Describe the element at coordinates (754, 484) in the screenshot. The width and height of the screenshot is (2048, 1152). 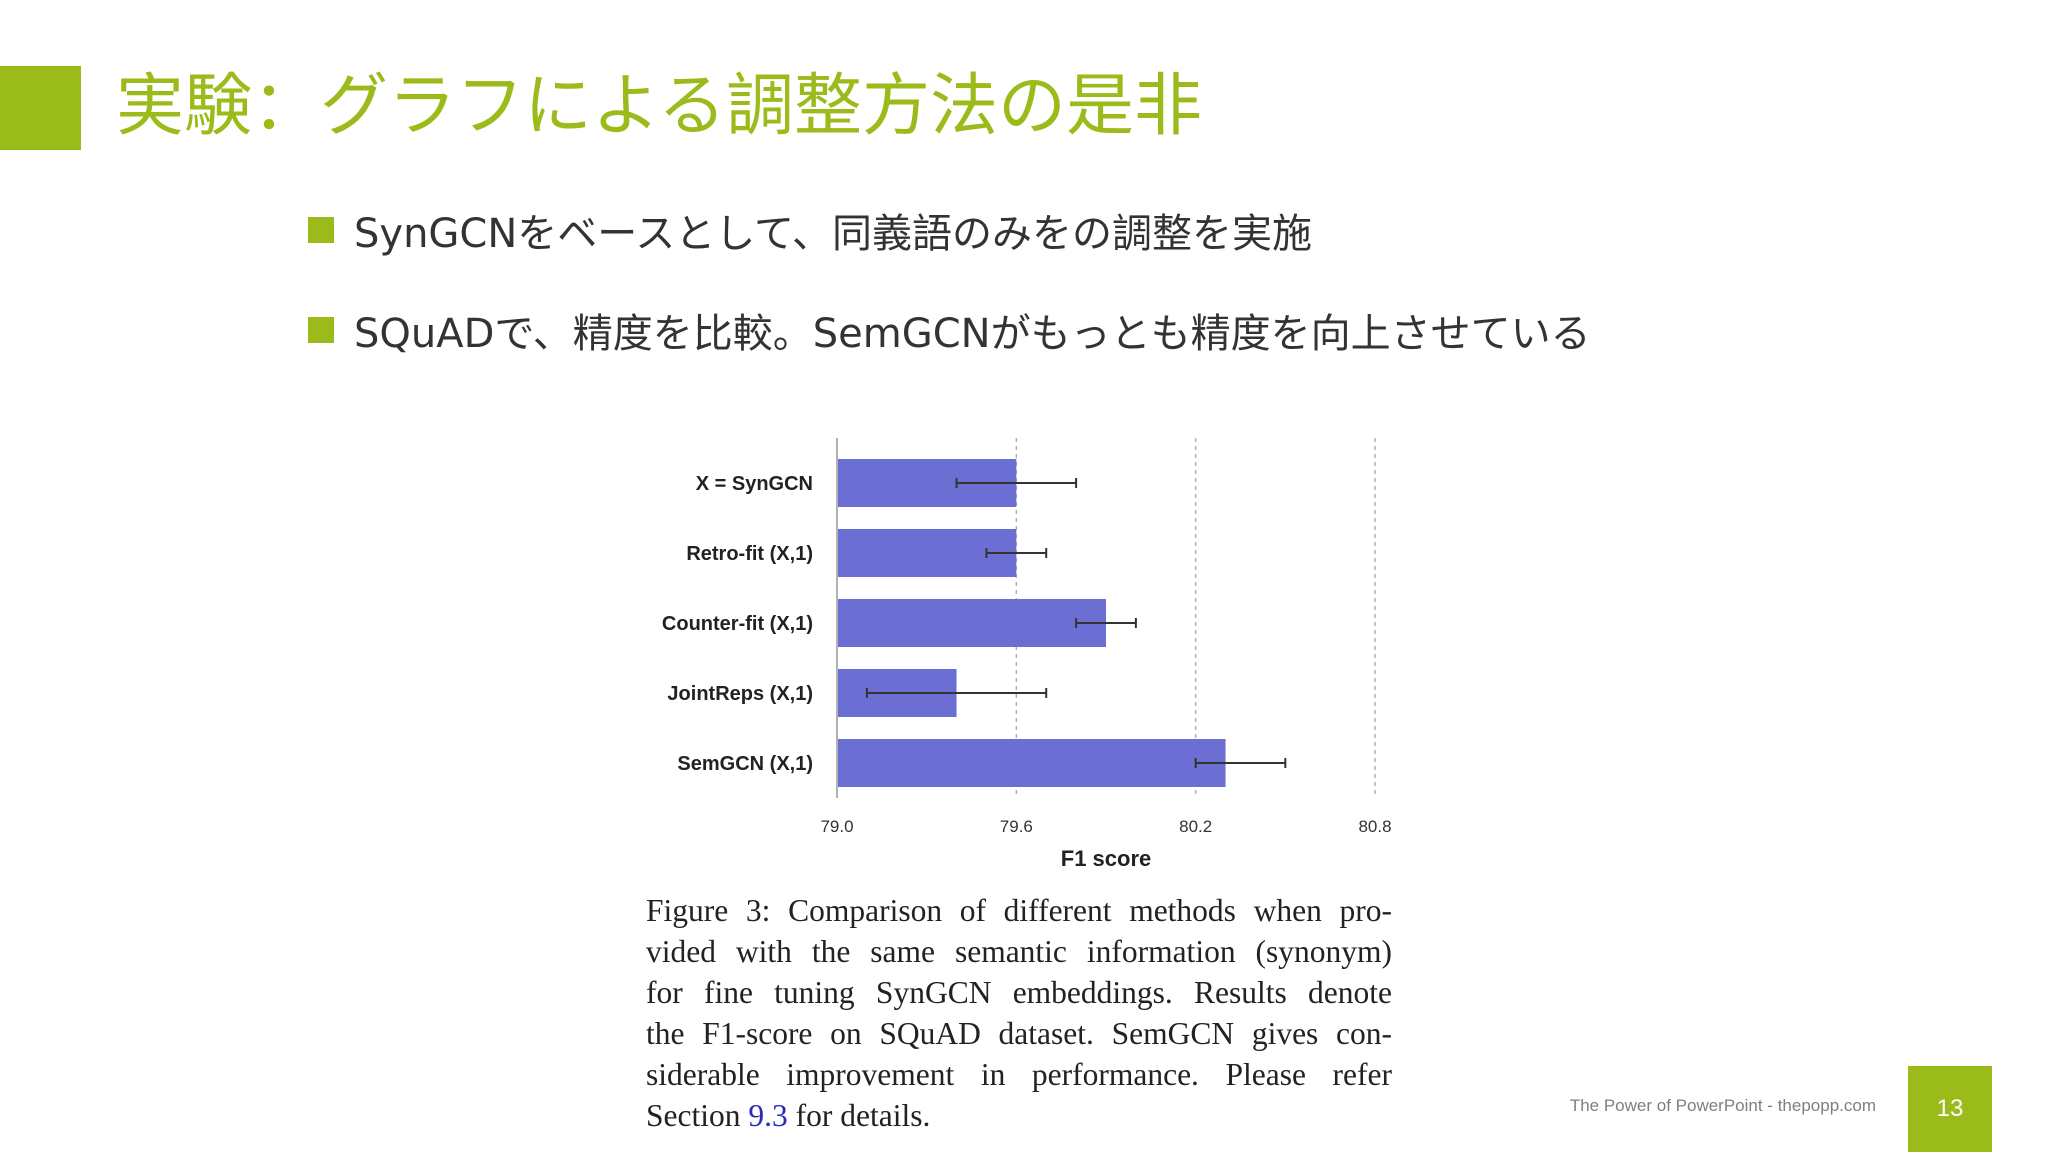
I see `category-label: X = SynGCN` at that location.